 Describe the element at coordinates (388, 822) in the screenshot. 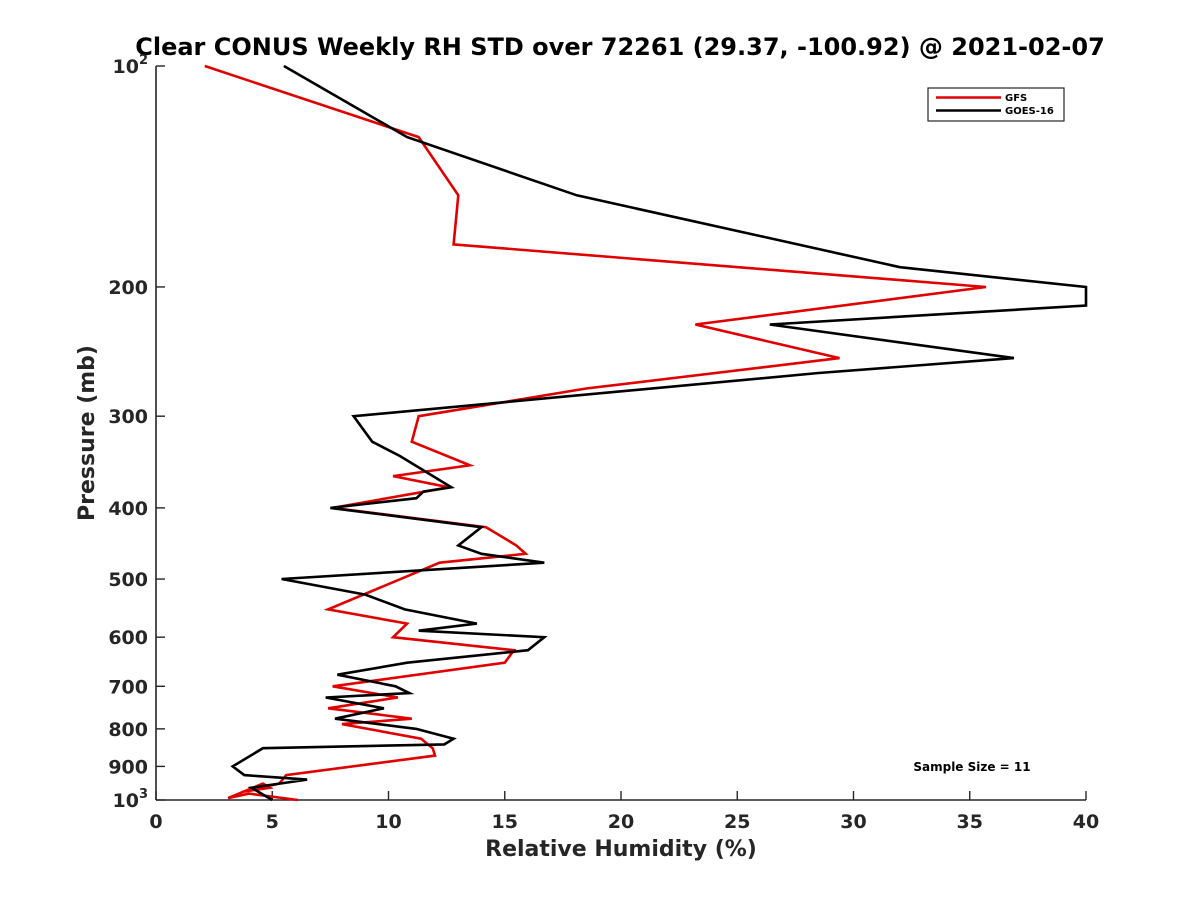

I see `x-tick-label: 10` at that location.